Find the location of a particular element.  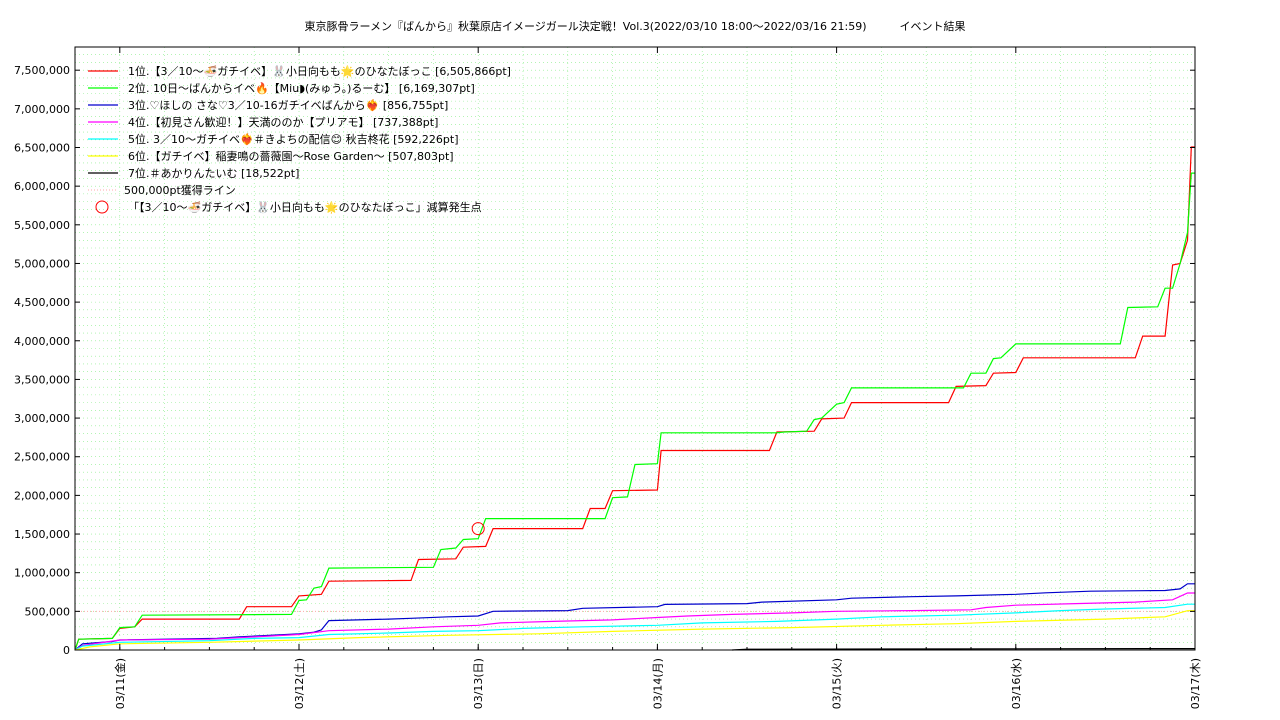

y-tick-label: 0 is located at coordinates (66, 650).